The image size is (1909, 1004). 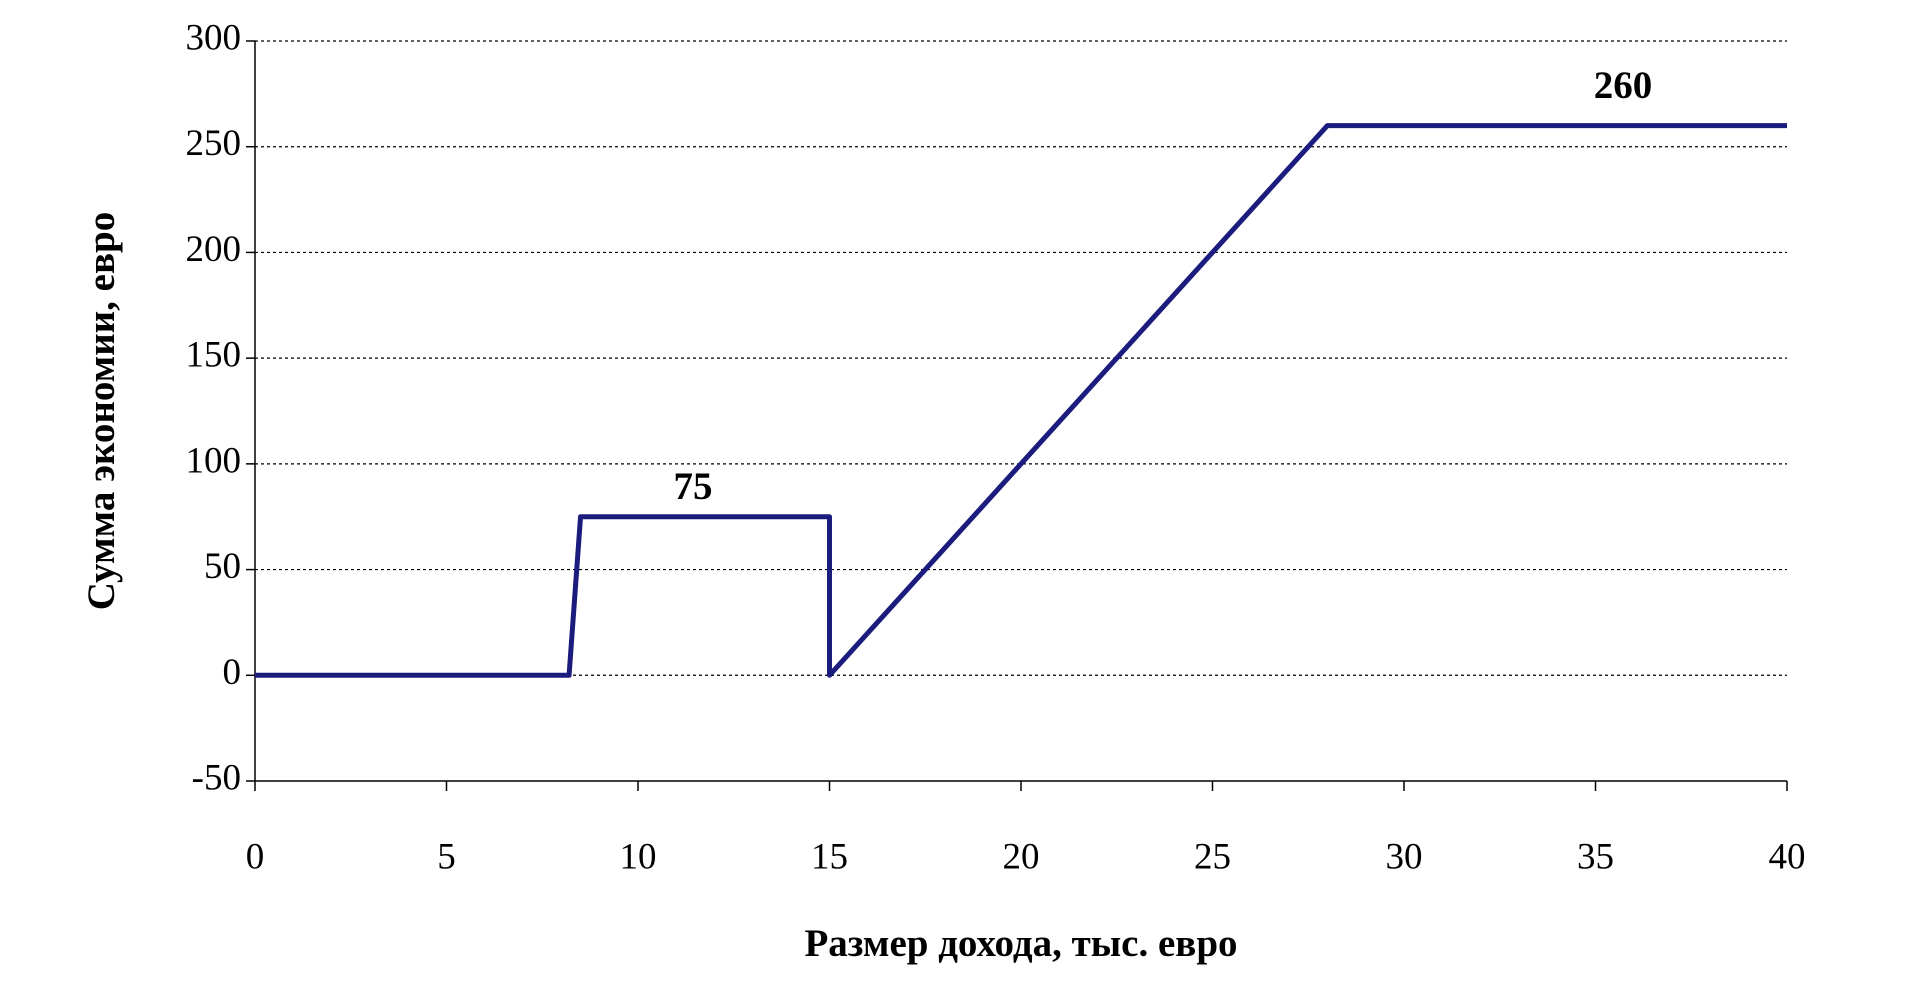 What do you see at coordinates (1212, 856) in the screenshot?
I see `x-tick-label: 25` at bounding box center [1212, 856].